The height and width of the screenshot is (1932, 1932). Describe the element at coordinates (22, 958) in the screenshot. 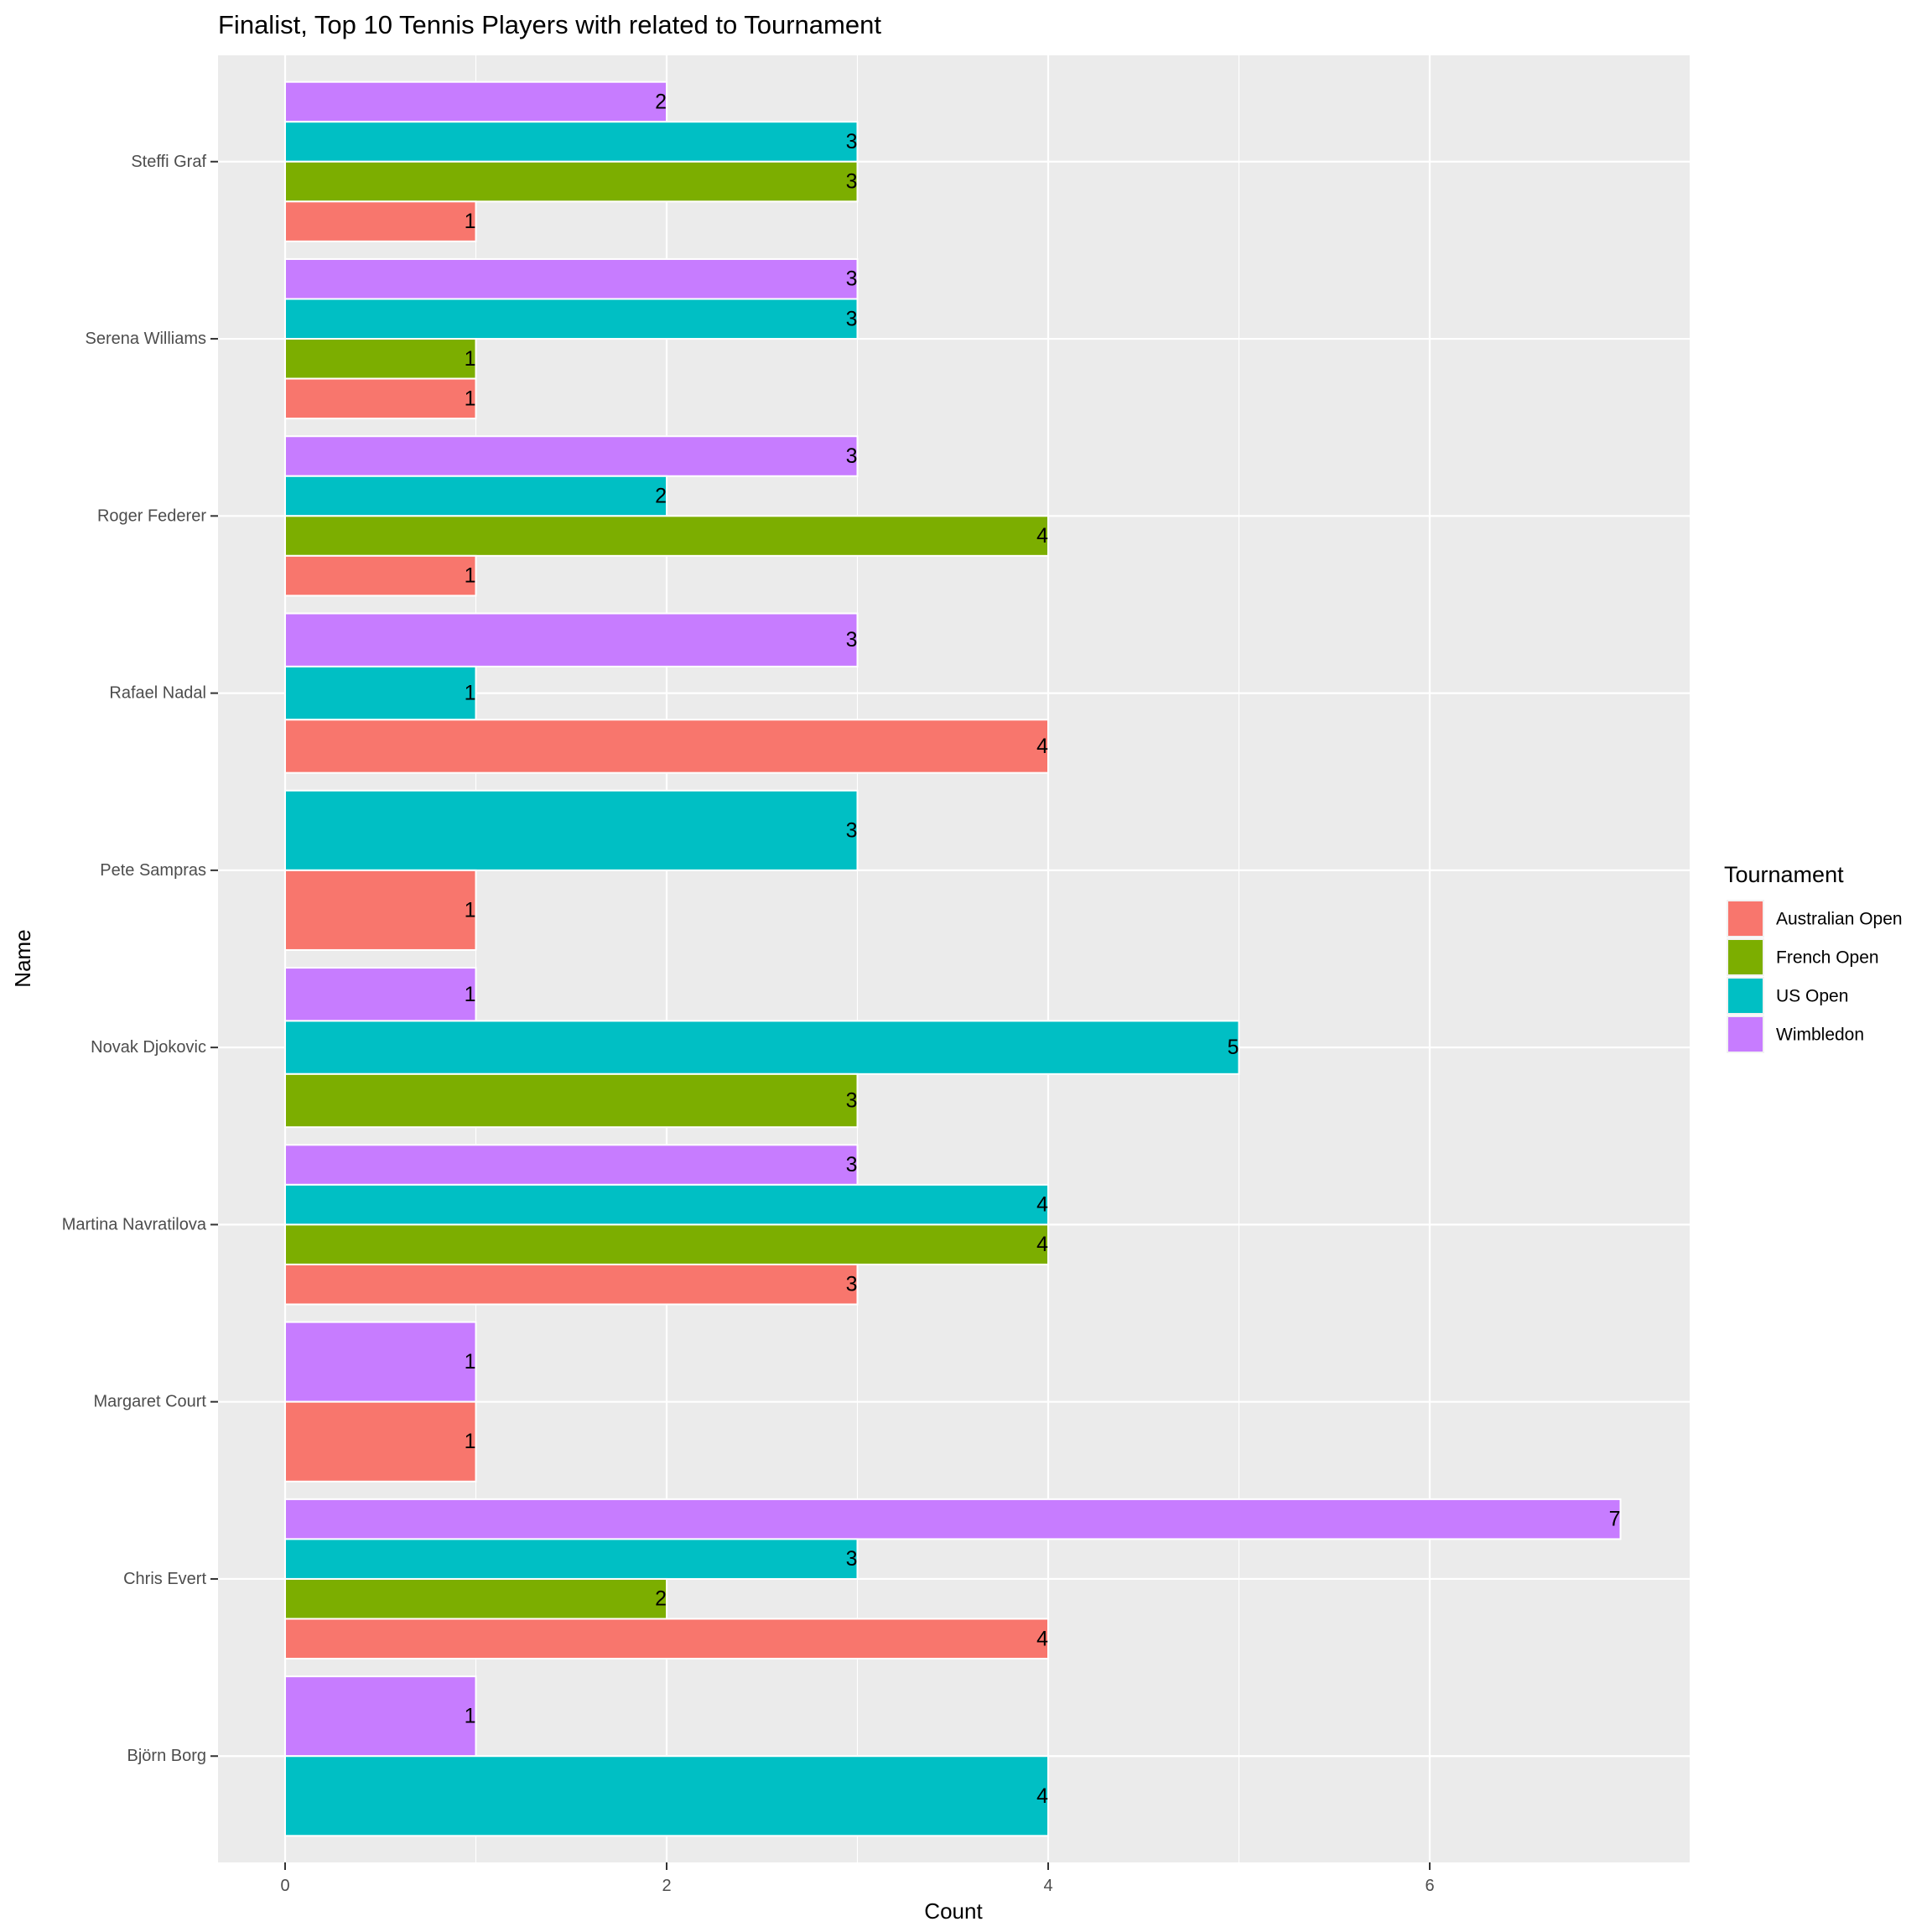

I see `y-axis-title: Name` at that location.